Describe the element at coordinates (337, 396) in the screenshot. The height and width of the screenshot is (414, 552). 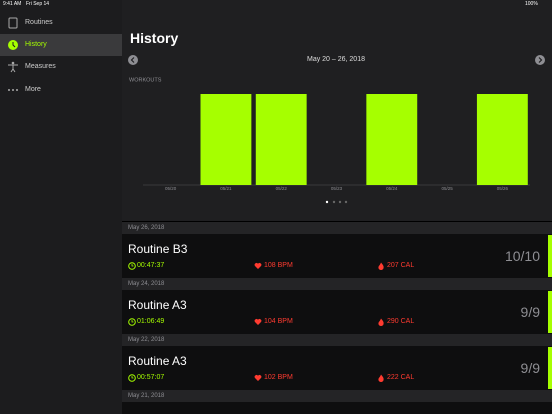
I see `section-header: May 21, 2018` at that location.